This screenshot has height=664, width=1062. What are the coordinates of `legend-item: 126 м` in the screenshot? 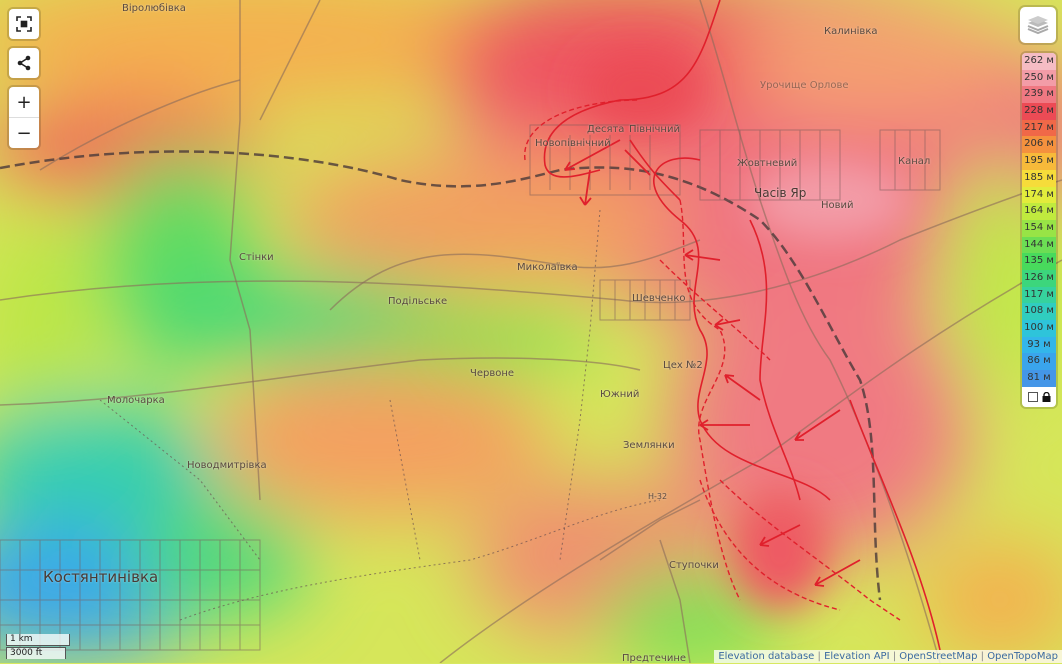 It's located at (1039, 278).